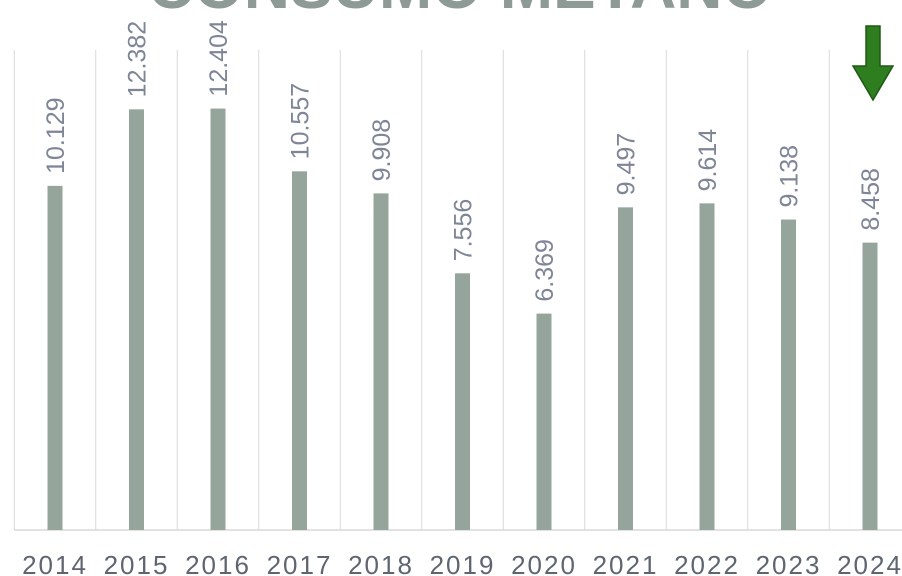  What do you see at coordinates (545, 270) in the screenshot?
I see `value-label: 6.369` at bounding box center [545, 270].